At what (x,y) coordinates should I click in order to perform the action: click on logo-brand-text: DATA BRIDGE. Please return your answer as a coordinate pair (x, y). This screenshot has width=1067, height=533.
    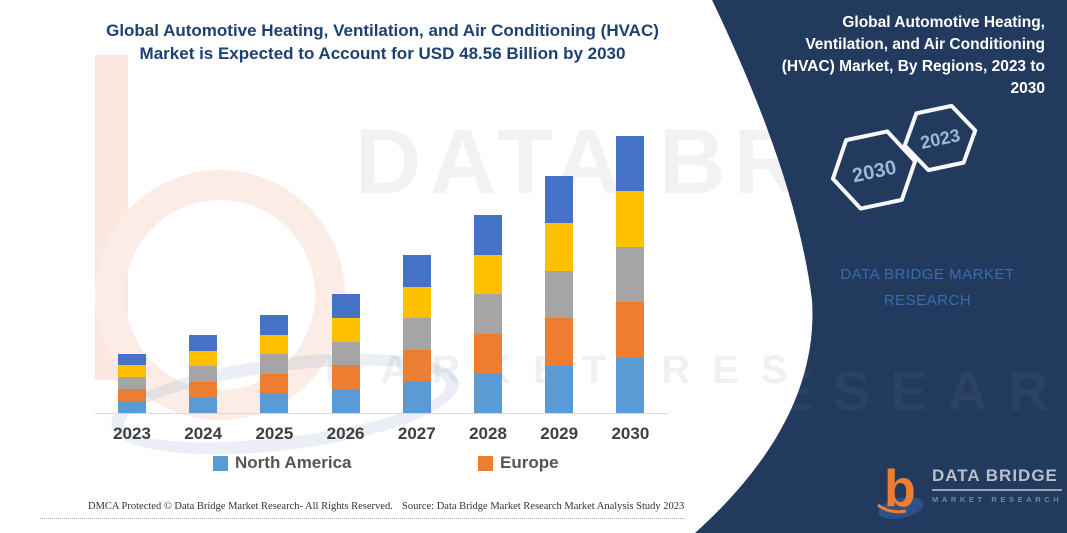
    Looking at the image, I should click on (997, 478).